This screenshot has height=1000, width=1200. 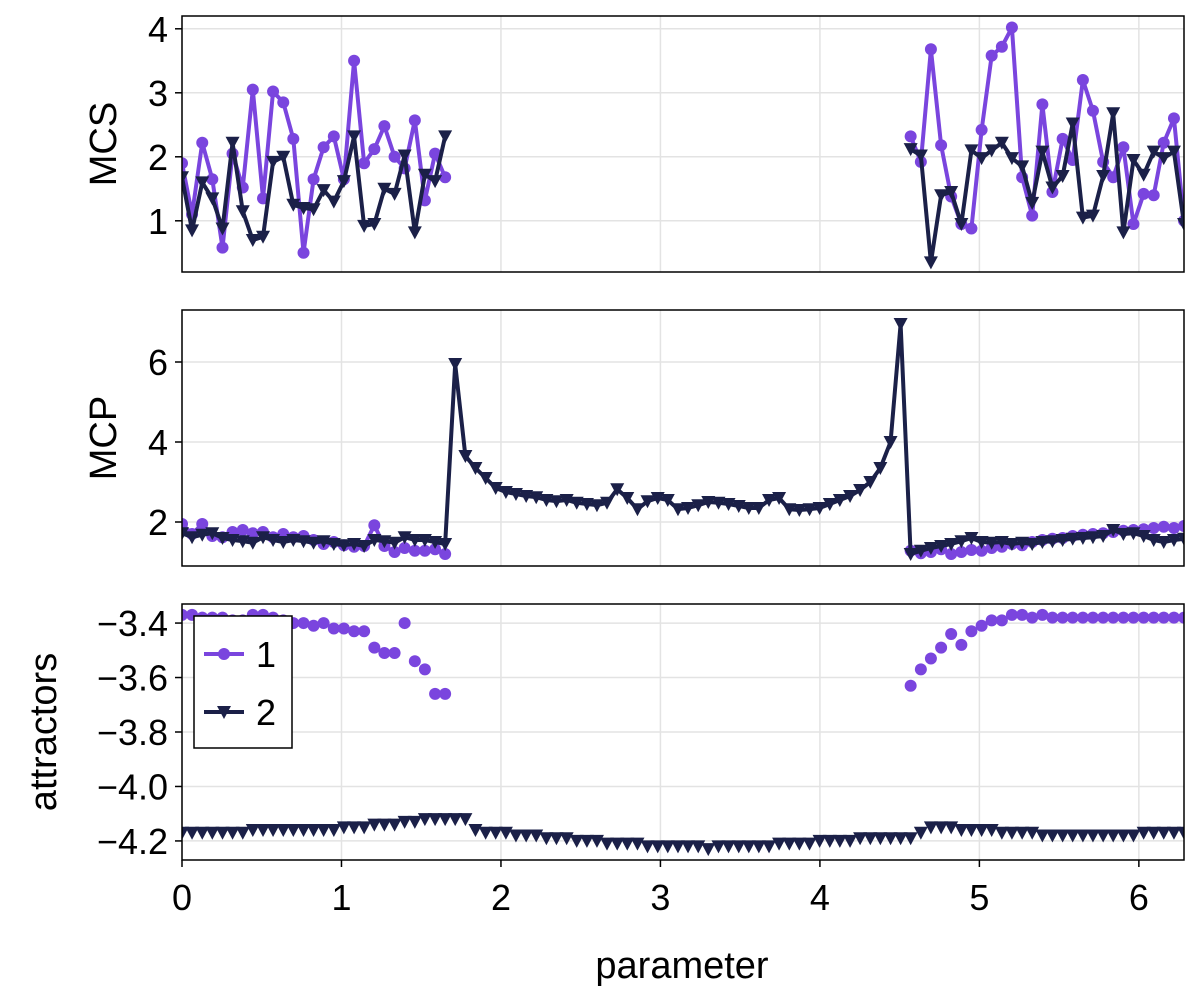 I want to click on y-tick-label: 3, so click(x=158, y=93).